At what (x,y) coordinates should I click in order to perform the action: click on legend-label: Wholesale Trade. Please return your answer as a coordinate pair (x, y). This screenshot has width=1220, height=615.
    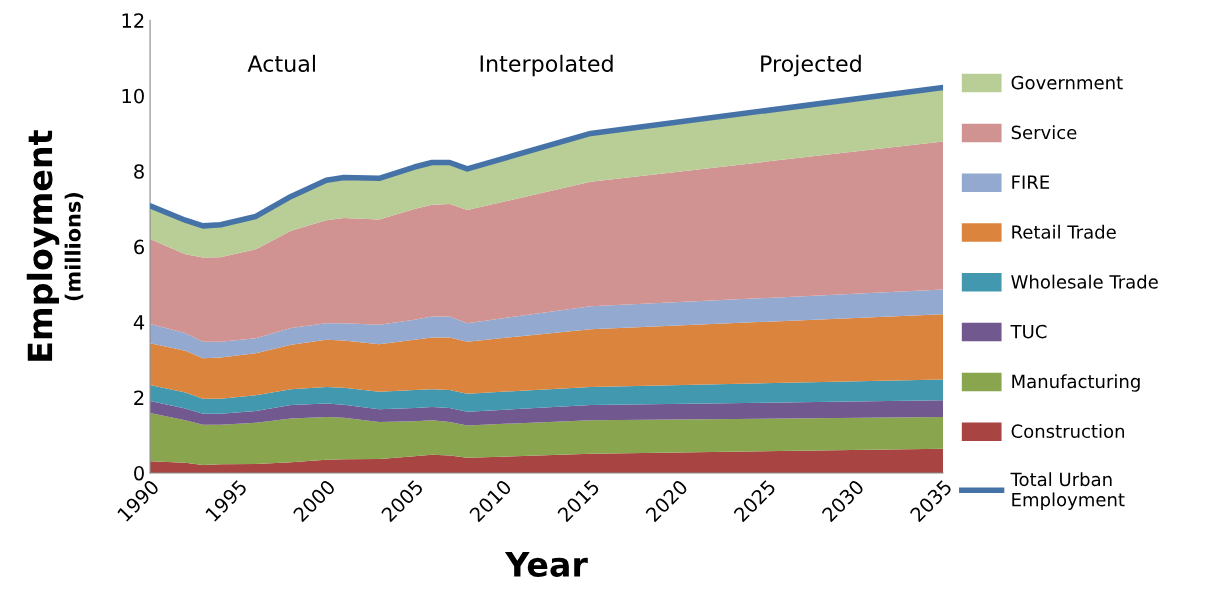
    Looking at the image, I should click on (1084, 281).